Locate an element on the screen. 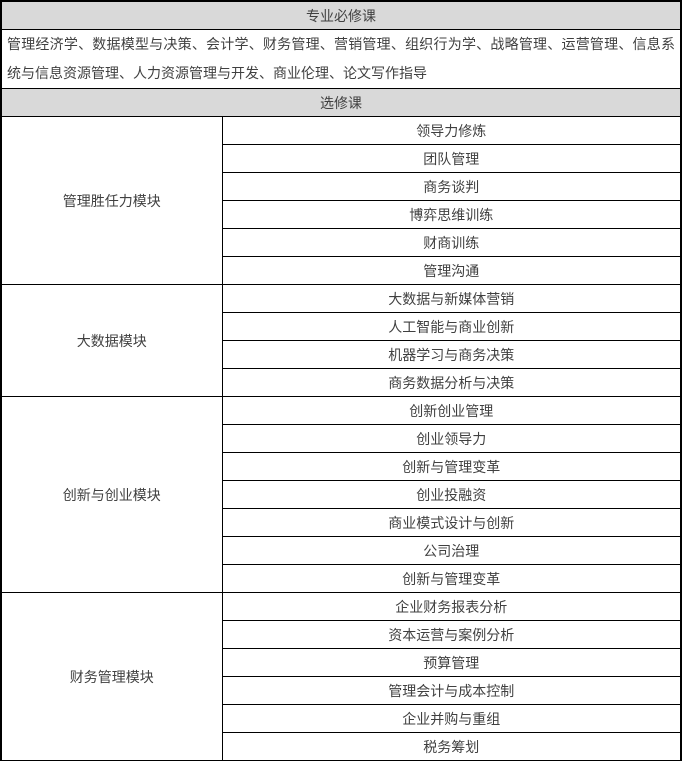 The width and height of the screenshot is (682, 761). course-cell: 领导力修炼 is located at coordinates (451, 130).